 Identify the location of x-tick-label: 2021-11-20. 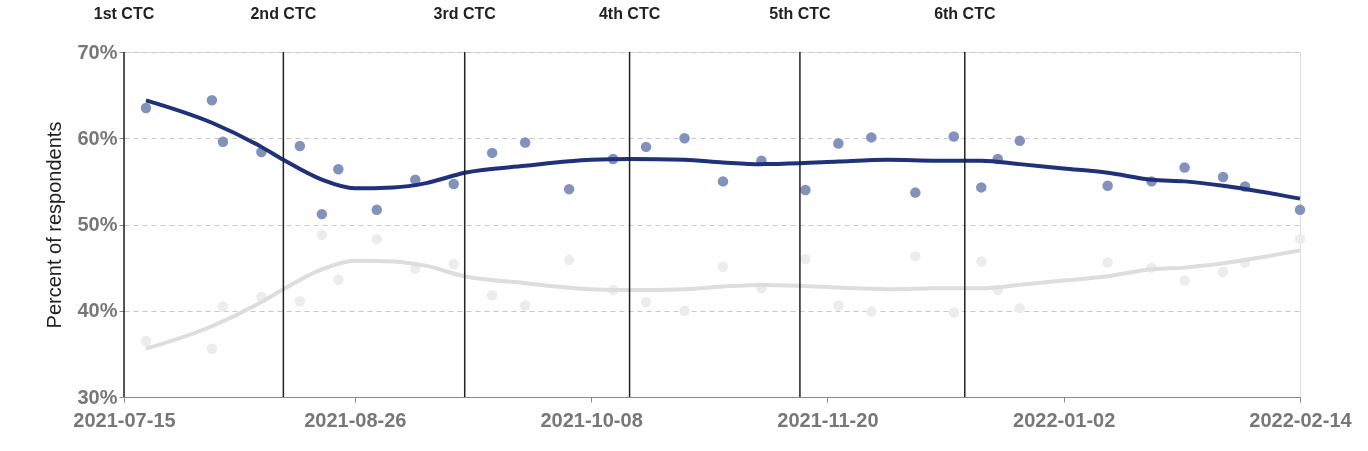
(828, 419).